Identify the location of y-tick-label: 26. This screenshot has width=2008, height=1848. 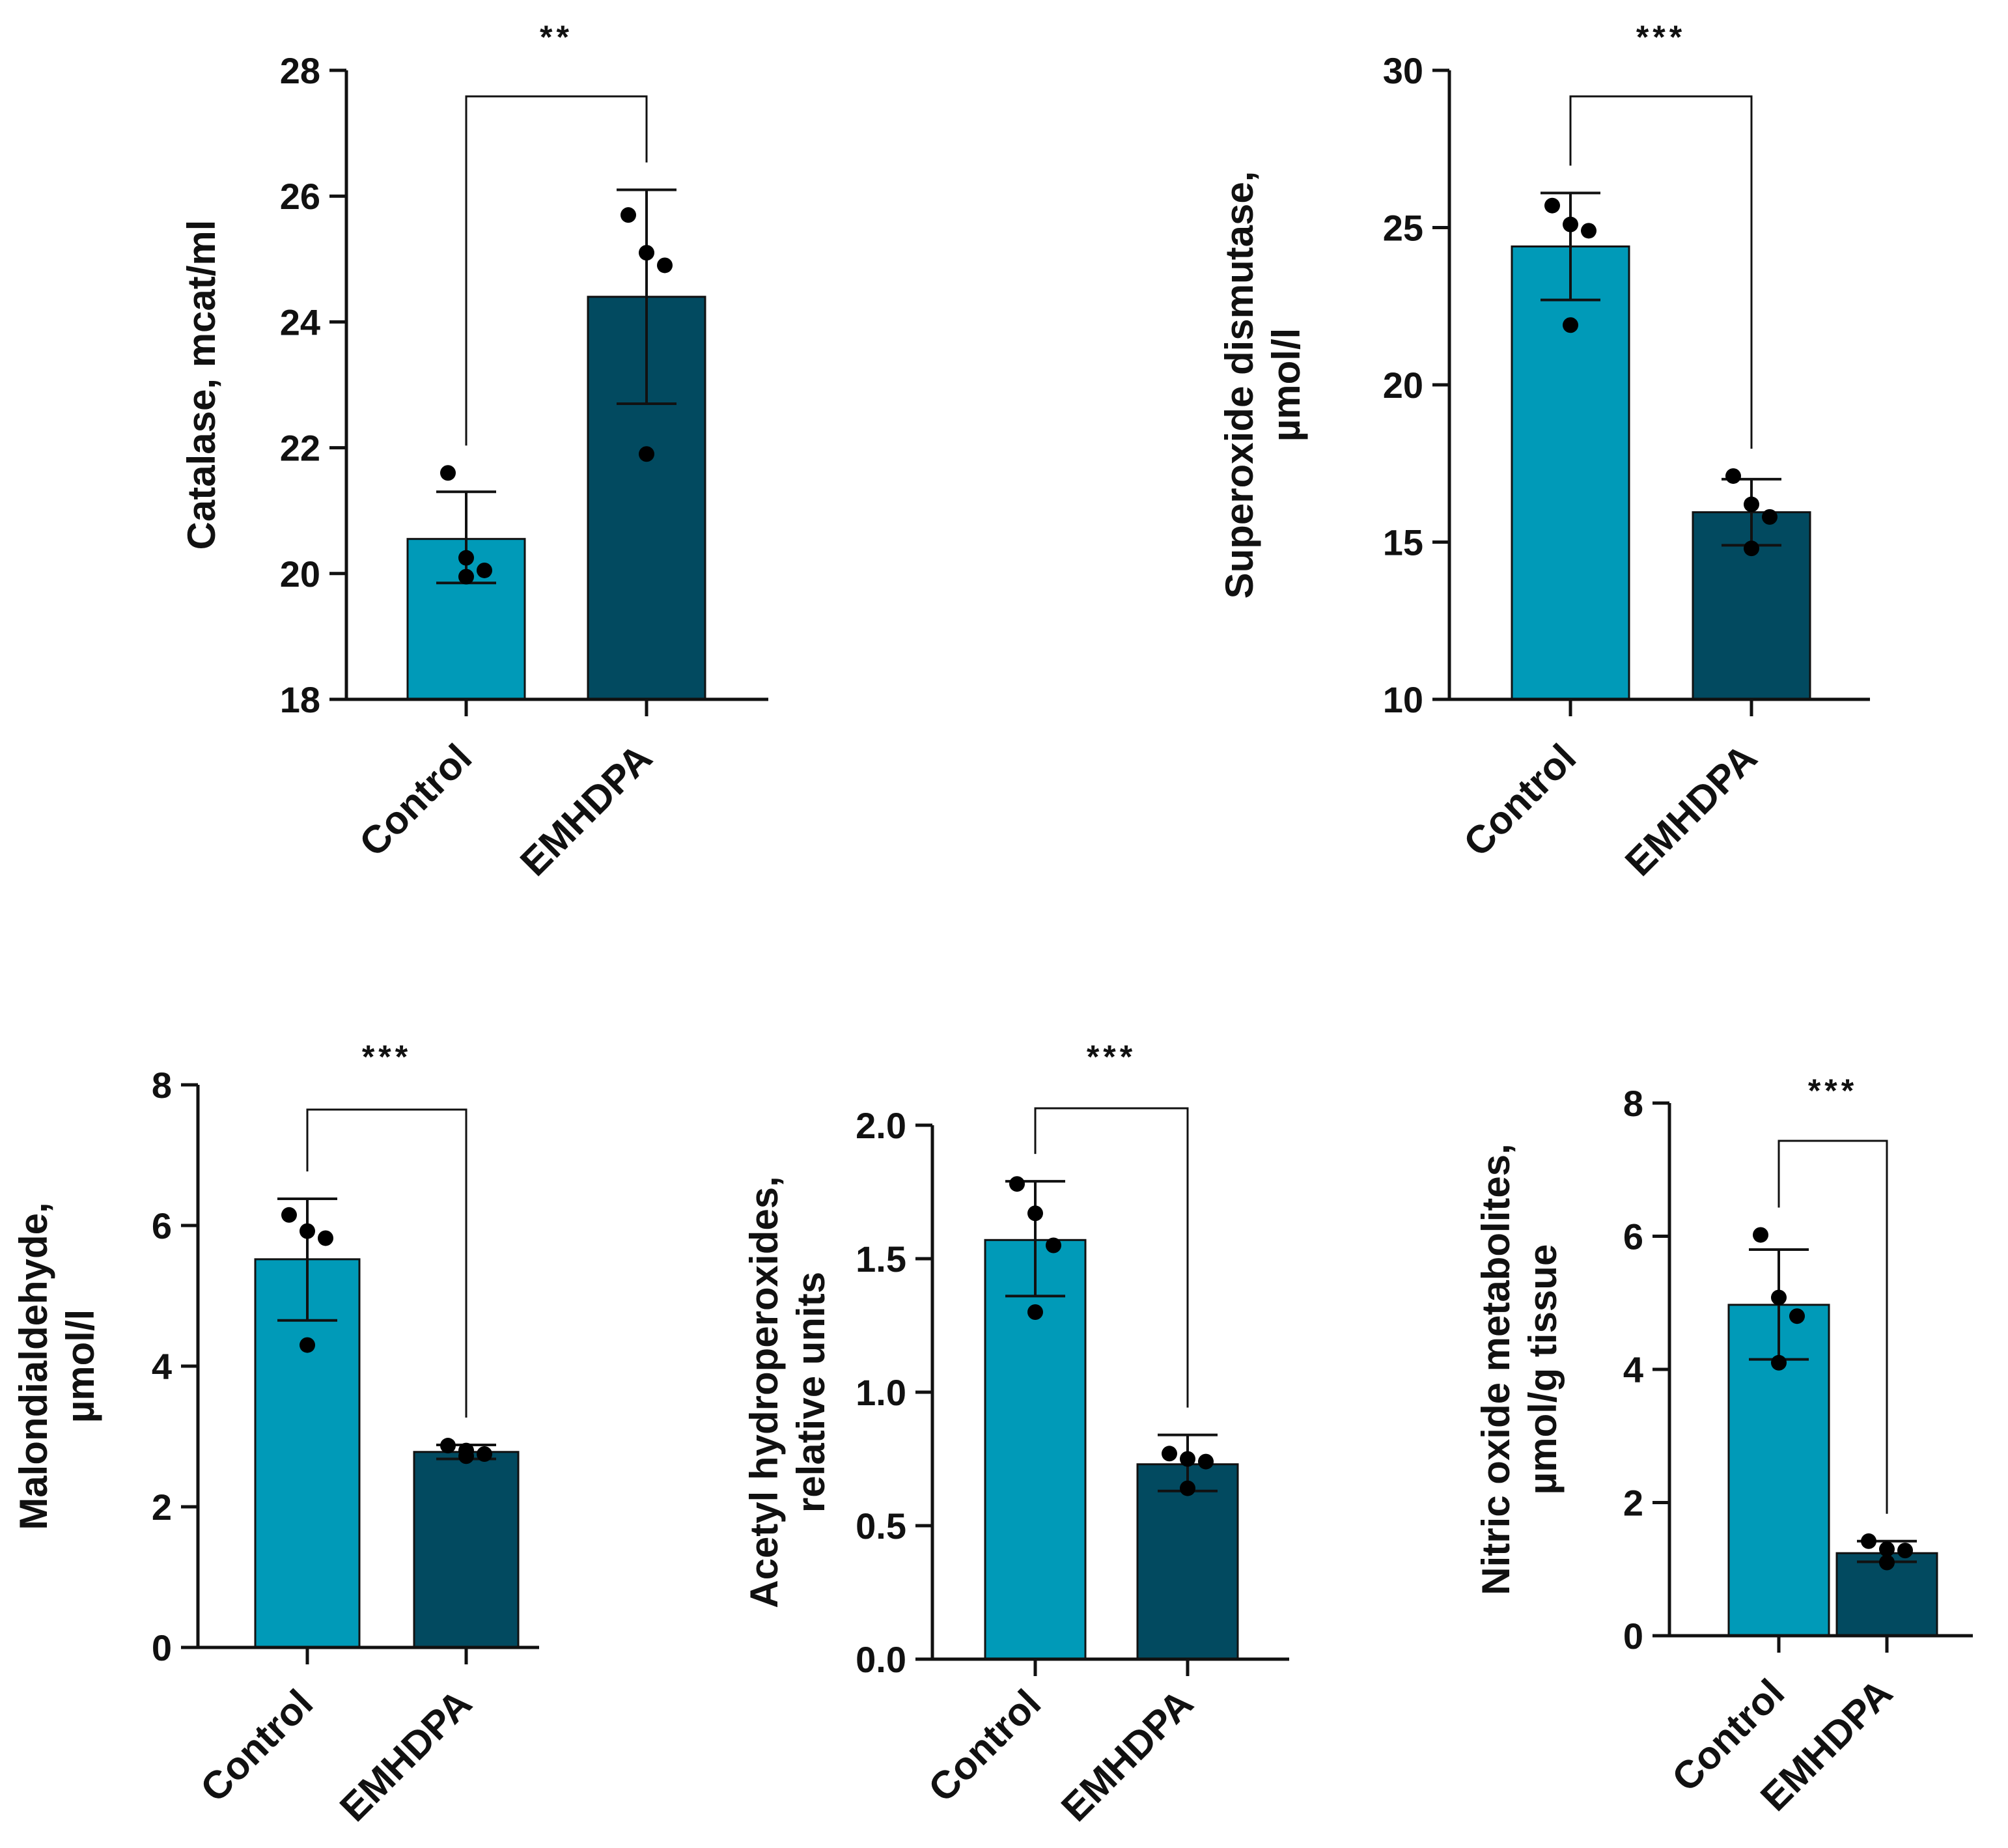
(300, 197).